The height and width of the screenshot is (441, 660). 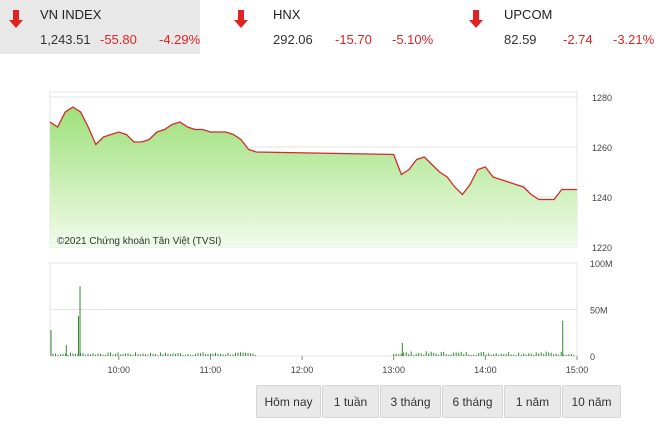 I want to click on index-name: HNX, so click(x=287, y=14).